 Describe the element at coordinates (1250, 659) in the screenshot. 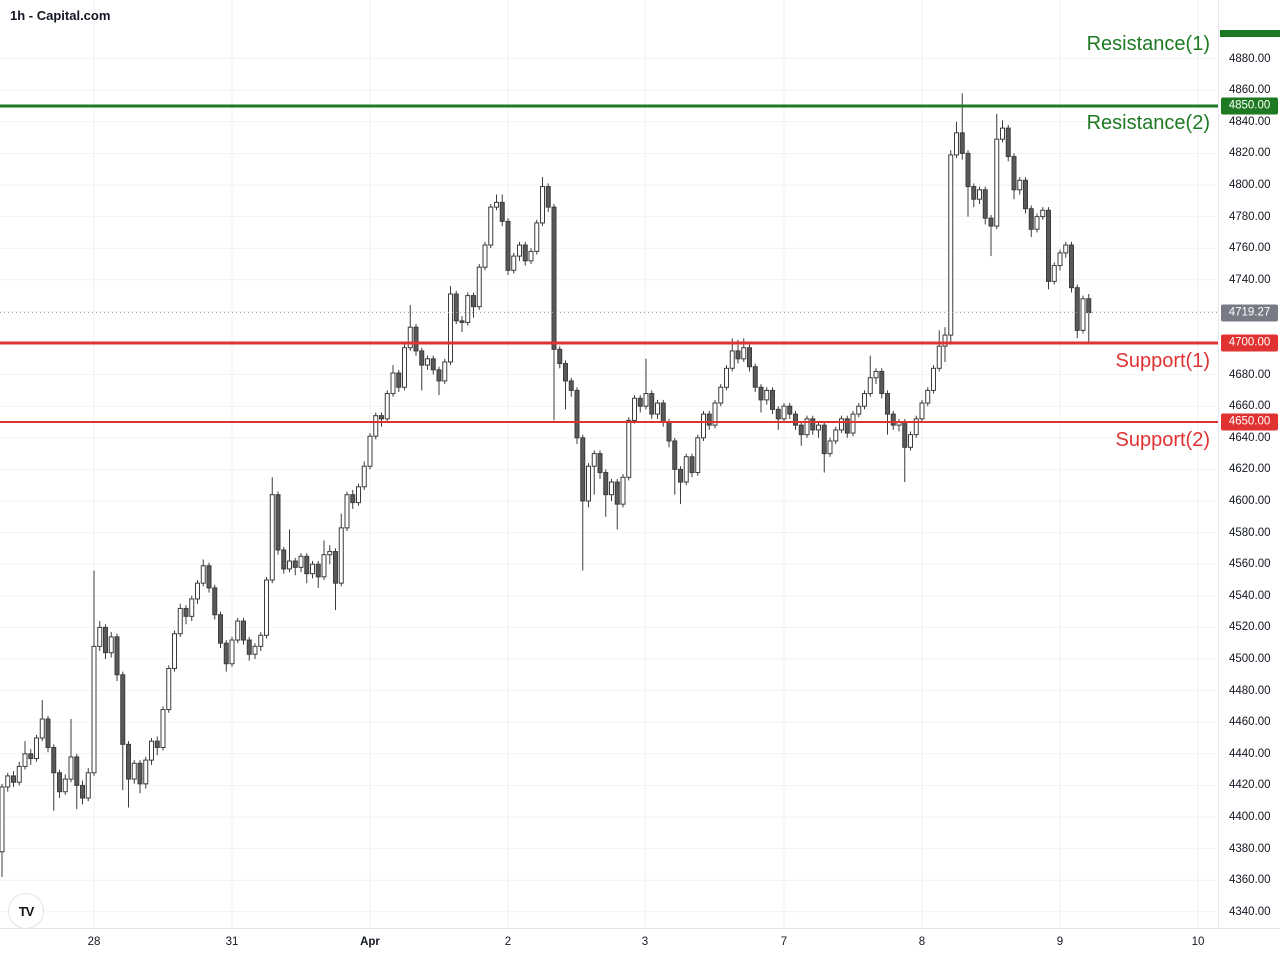

I see `price-tick-label: 4500.00` at that location.